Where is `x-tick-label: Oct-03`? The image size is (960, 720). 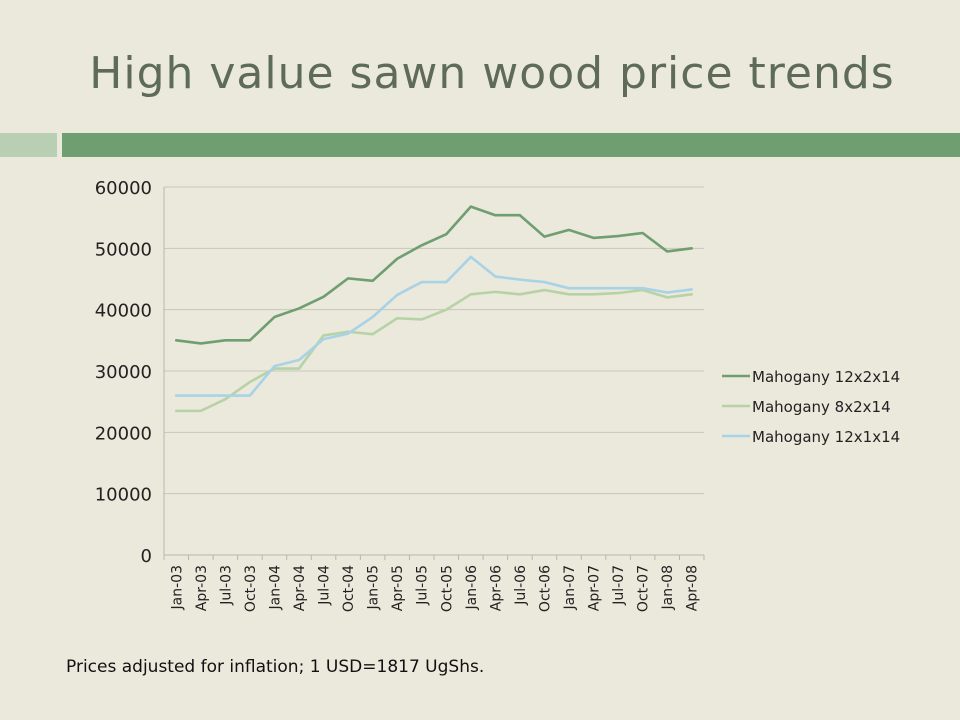 x-tick-label: Oct-03 is located at coordinates (251, 588).